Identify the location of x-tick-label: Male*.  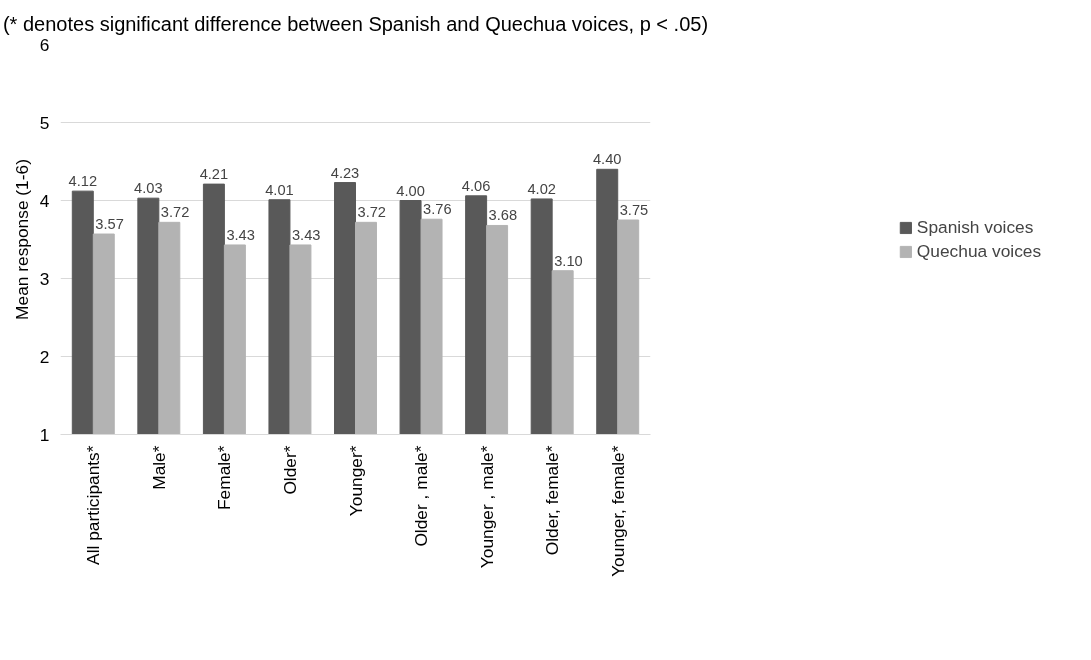
(158, 467).